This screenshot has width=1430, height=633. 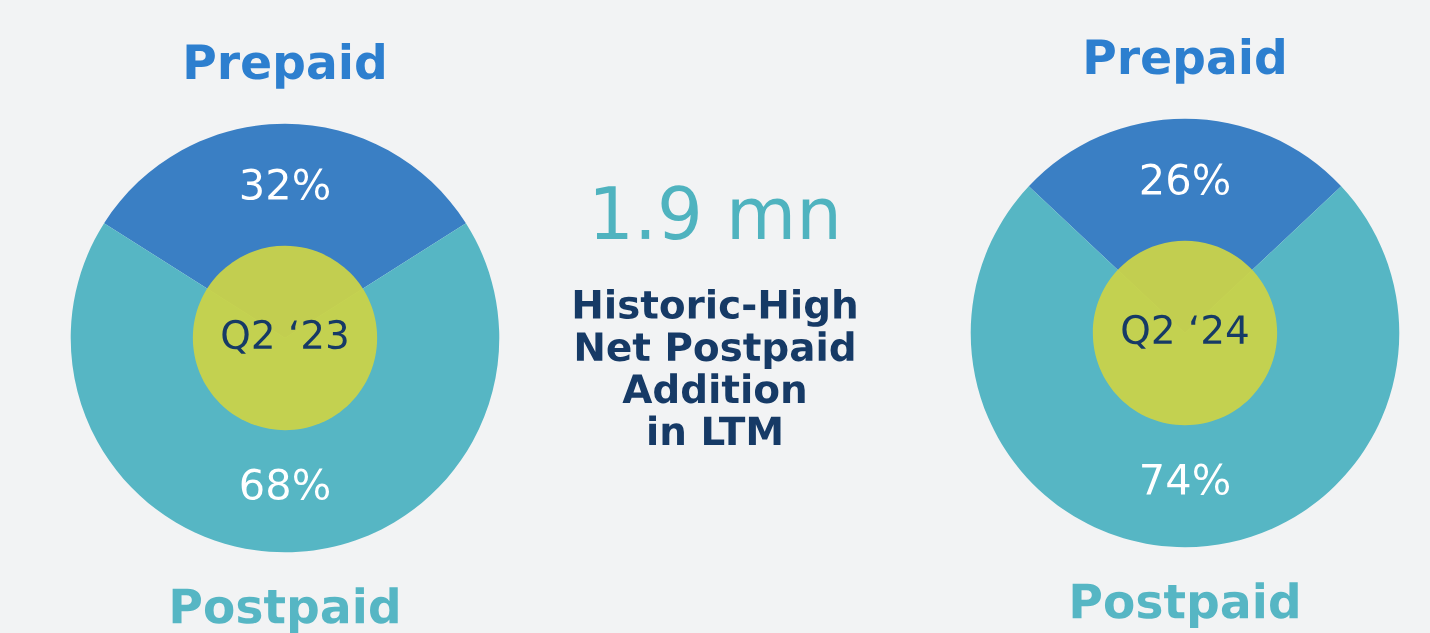 I want to click on data-label: 68%, so click(x=285, y=484).